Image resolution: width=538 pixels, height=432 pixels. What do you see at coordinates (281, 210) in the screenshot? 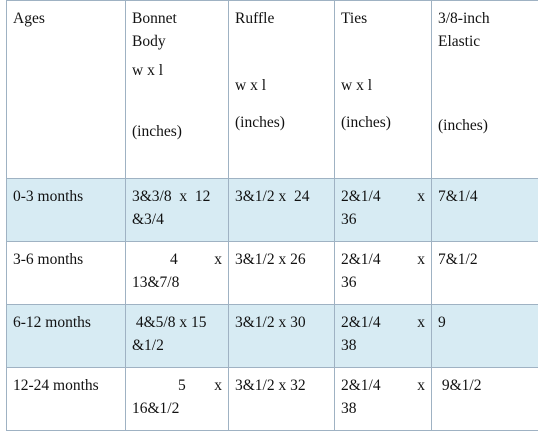
I see `cell-ruffle: 3&1/2 x 24` at bounding box center [281, 210].